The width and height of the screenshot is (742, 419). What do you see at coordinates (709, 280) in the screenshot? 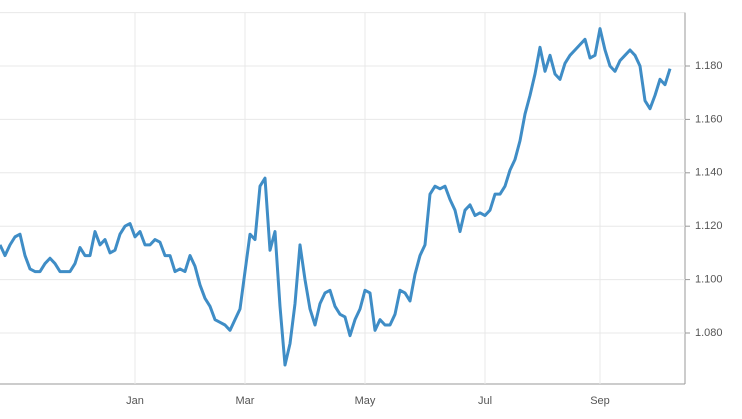
I see `y-tick-label: 1.100` at bounding box center [709, 280].